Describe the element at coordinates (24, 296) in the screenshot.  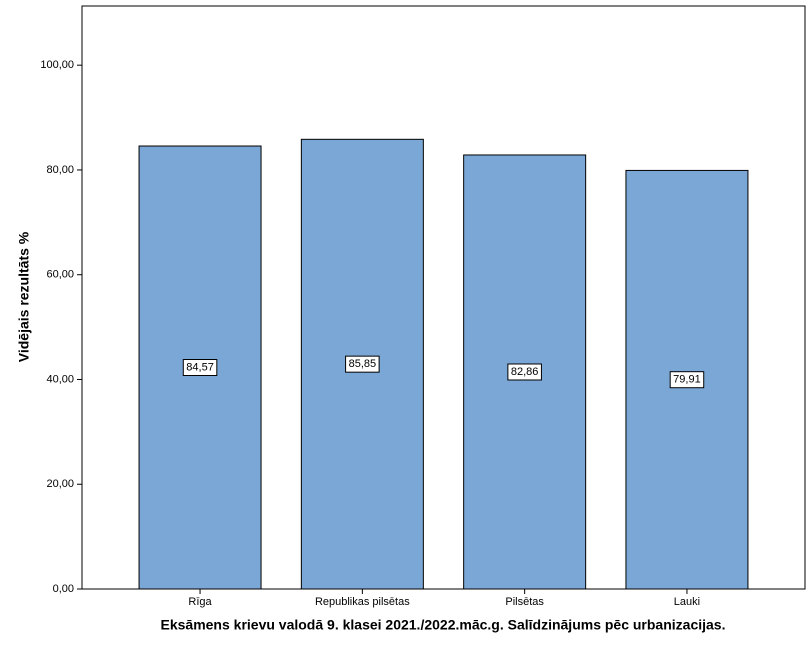
I see `y-axis-title: Vidējais rezultāts %` at that location.